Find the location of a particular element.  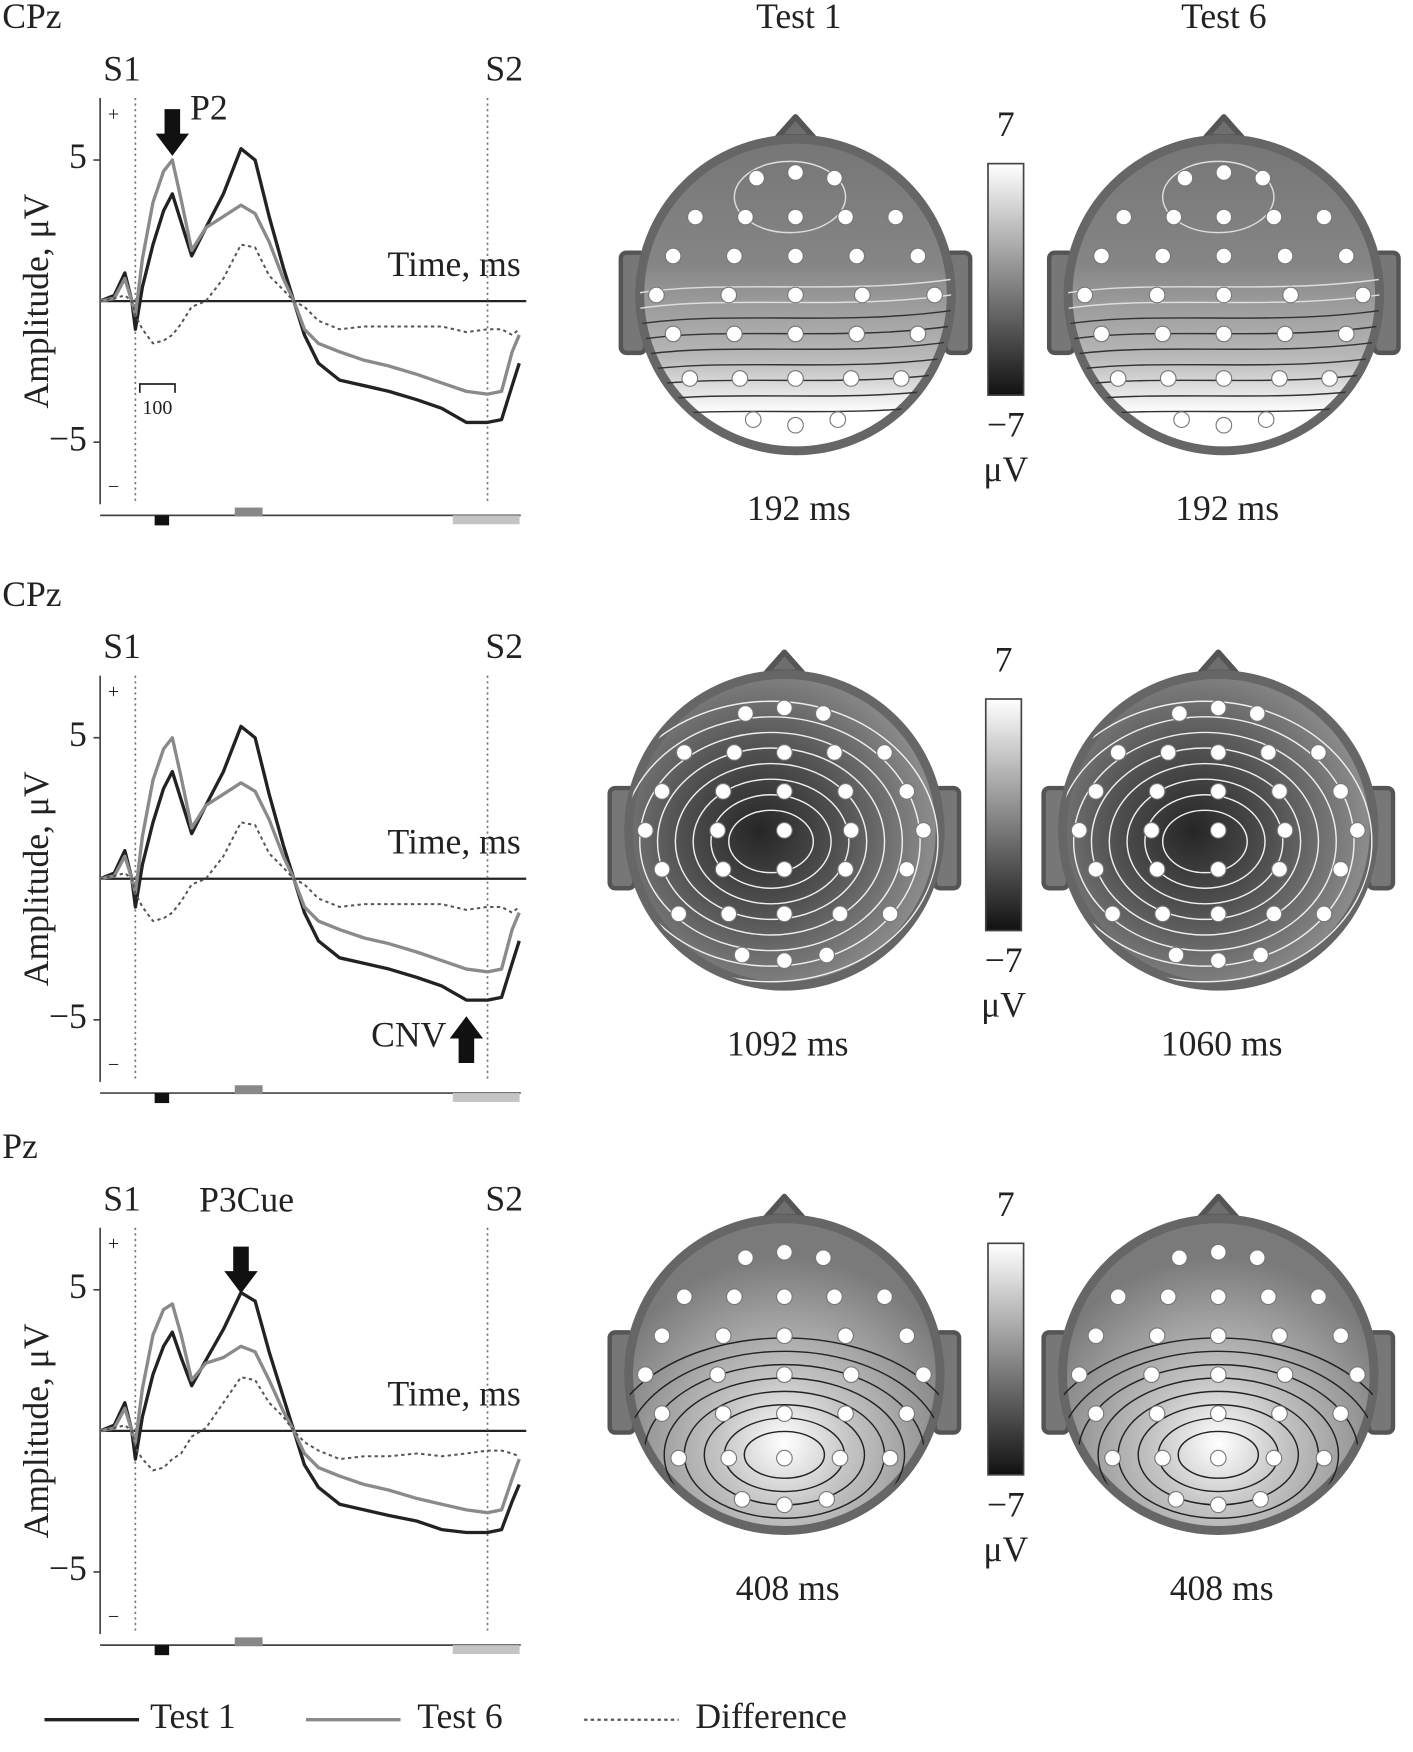

y-tick-label: 5 is located at coordinates (78, 734).